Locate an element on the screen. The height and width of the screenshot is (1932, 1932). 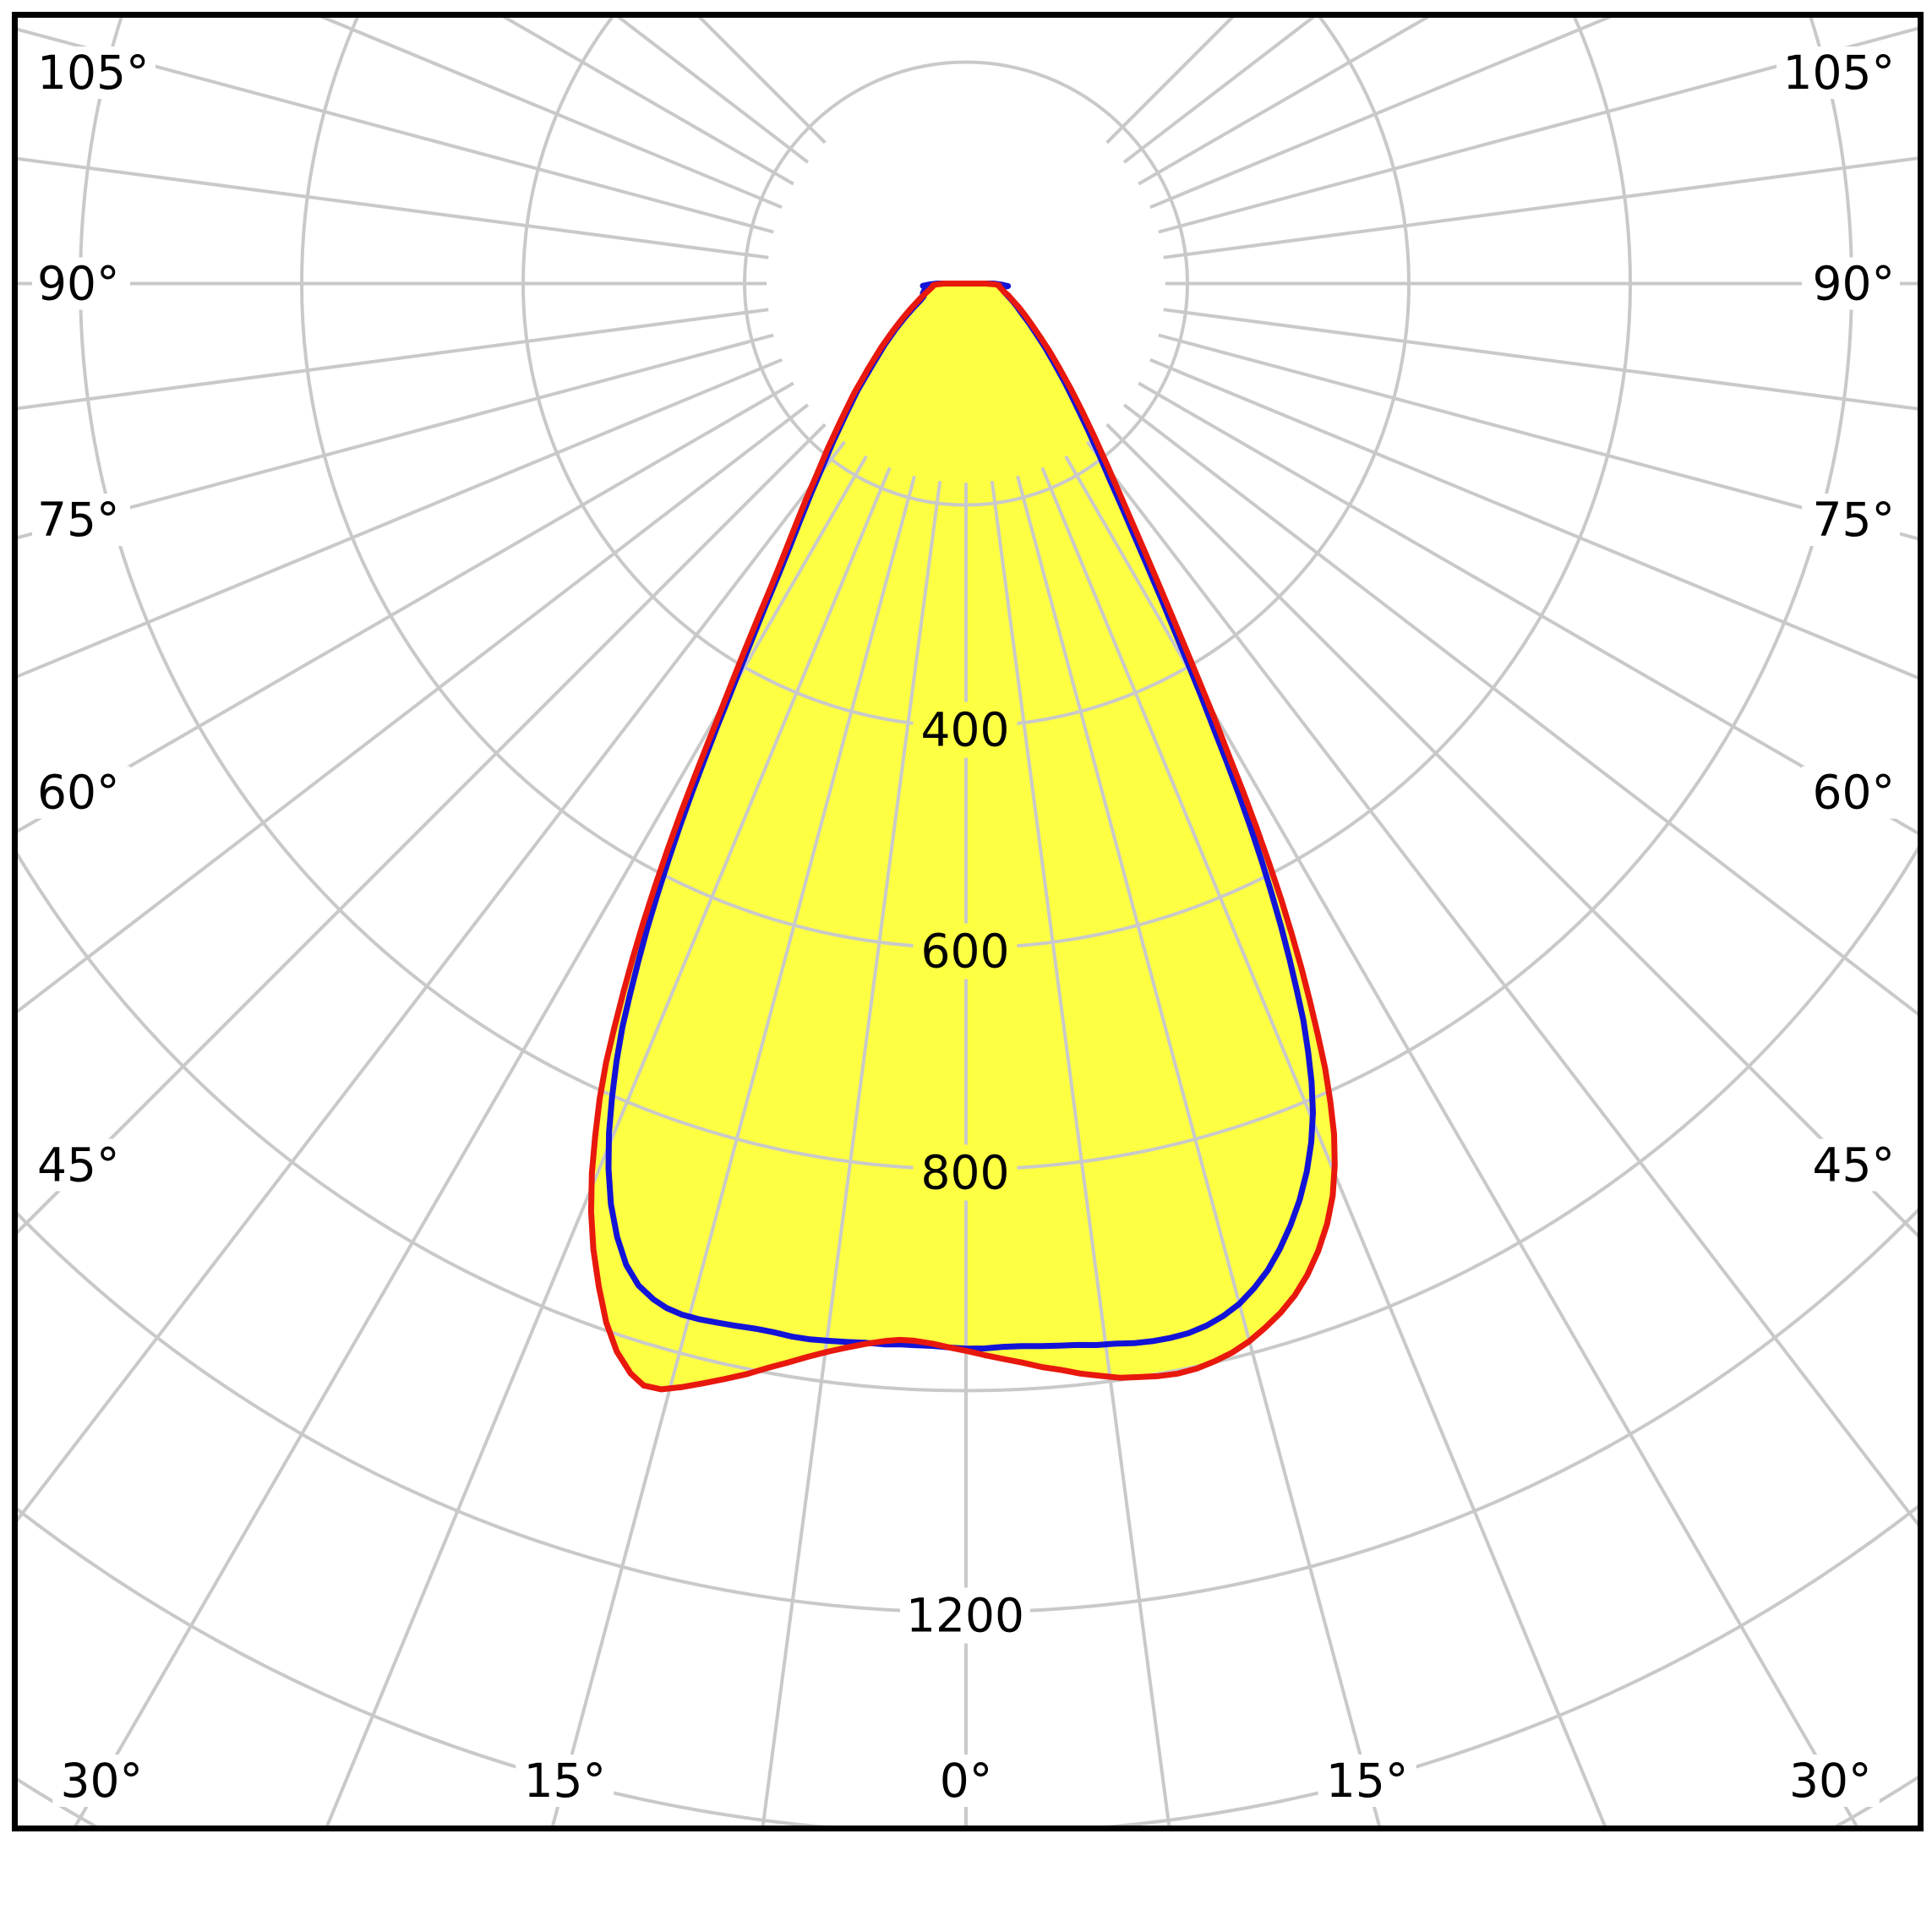
grid-ray--60deg is located at coordinates (404, 608).